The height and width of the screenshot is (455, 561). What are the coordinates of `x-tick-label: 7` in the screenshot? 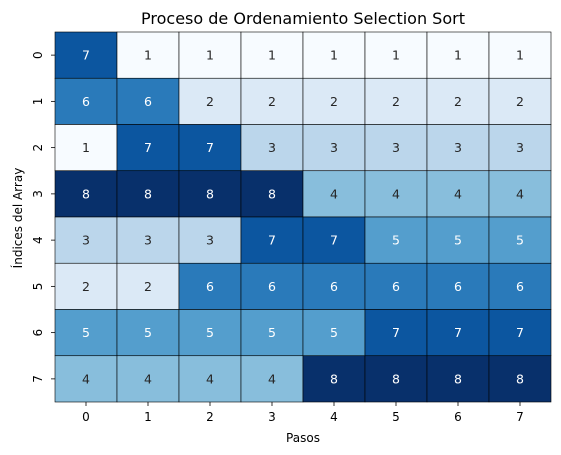 It's located at (520, 417).